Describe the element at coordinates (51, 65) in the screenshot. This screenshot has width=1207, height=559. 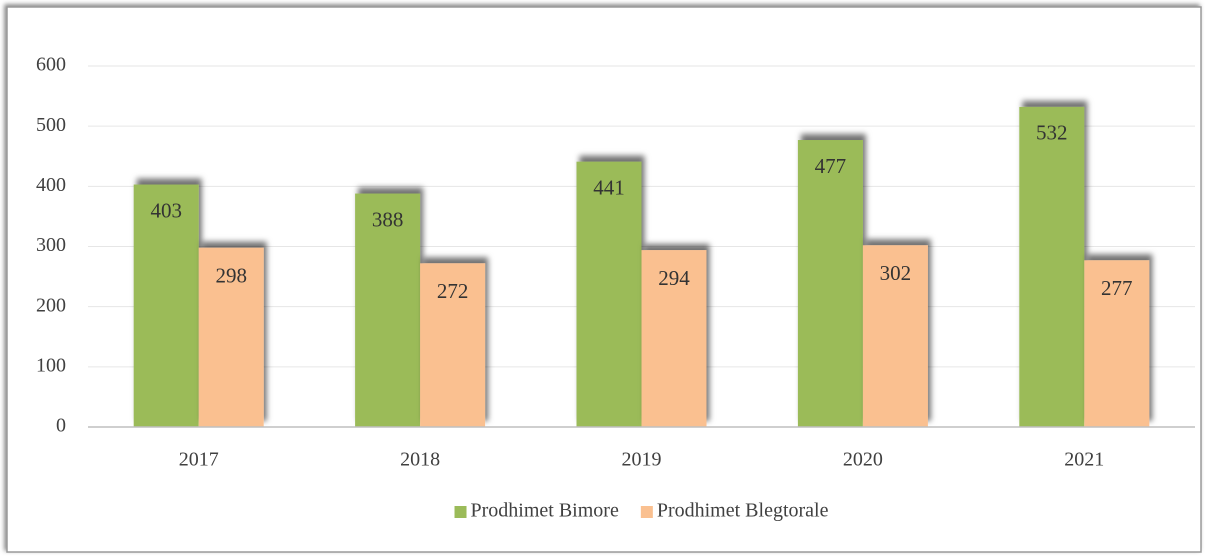
I see `y-tick-label: 600` at that location.